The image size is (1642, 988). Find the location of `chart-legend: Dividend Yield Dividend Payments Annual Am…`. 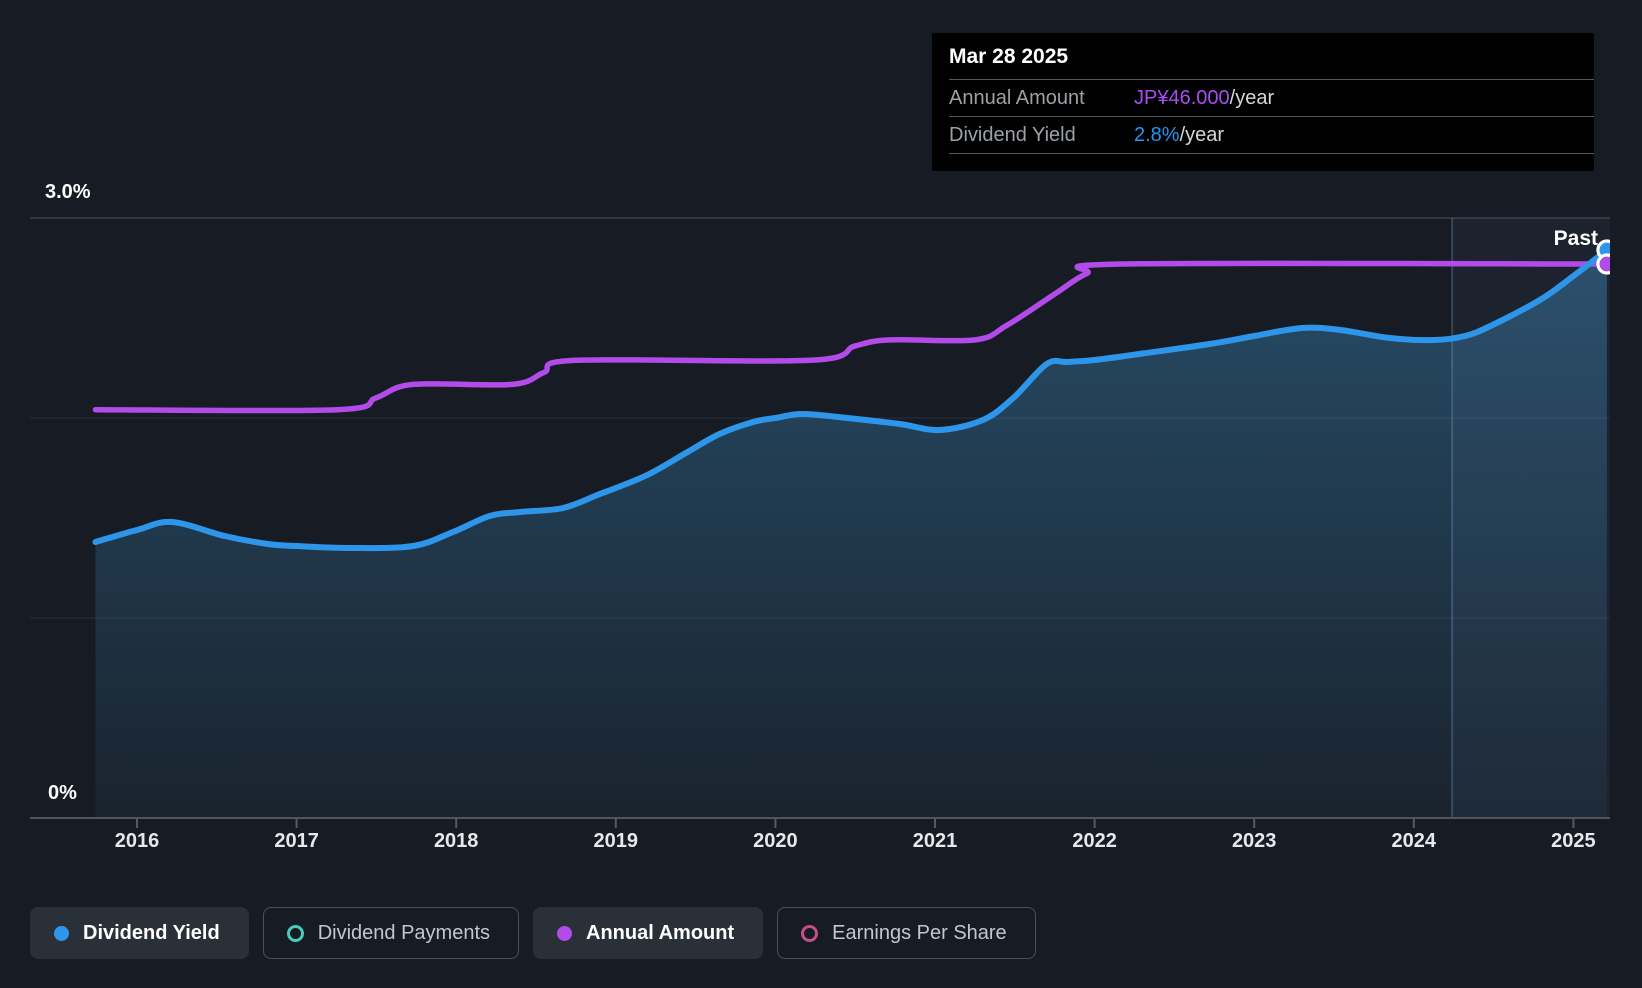

chart-legend: Dividend Yield Dividend Payments Annual Am… is located at coordinates (533, 933).